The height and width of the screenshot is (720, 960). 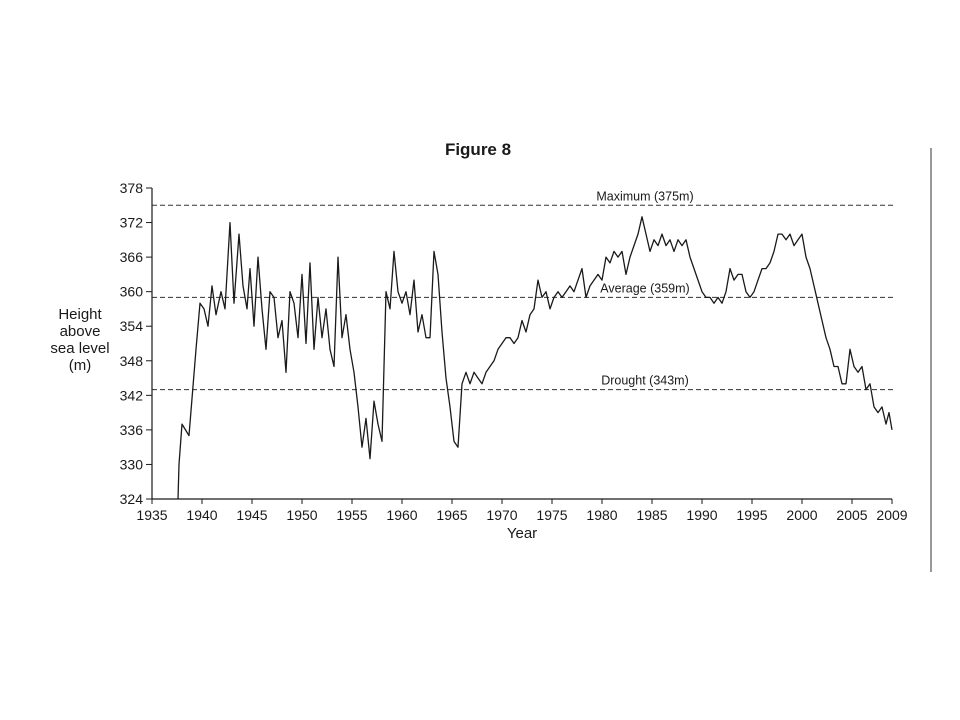 I want to click on x-tick-label: 1940, so click(x=201, y=515).